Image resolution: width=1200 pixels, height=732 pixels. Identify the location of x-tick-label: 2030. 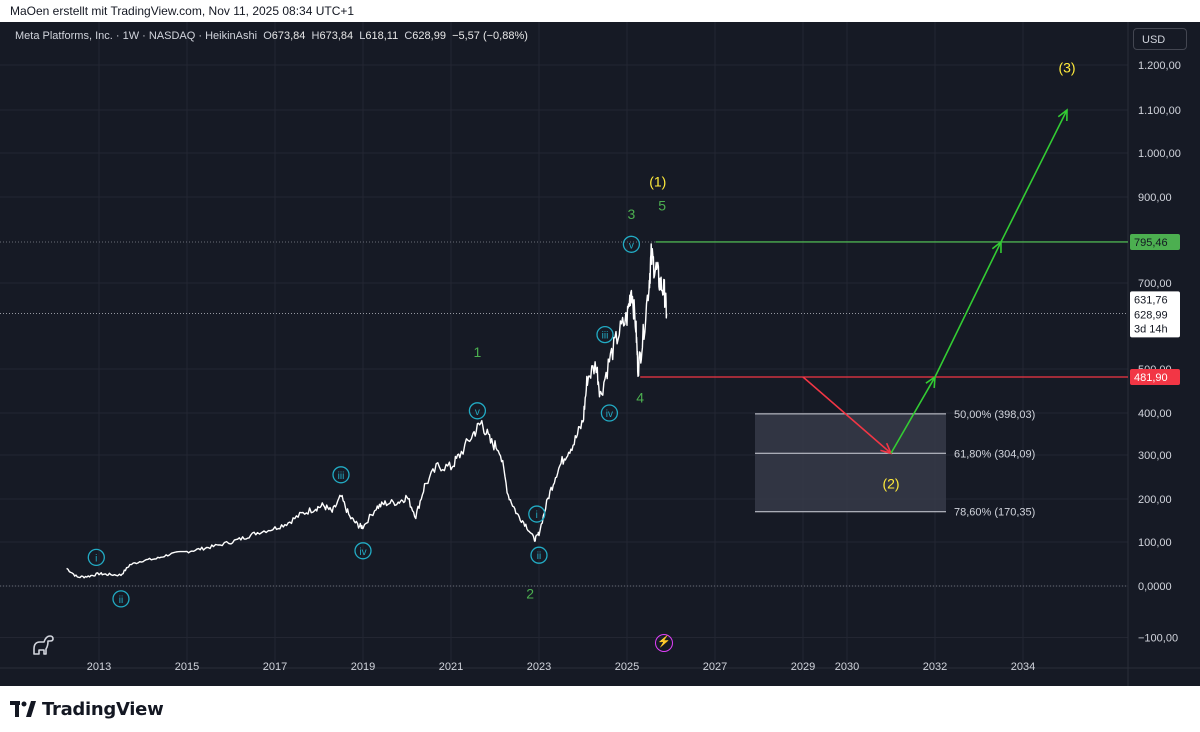
(847, 667).